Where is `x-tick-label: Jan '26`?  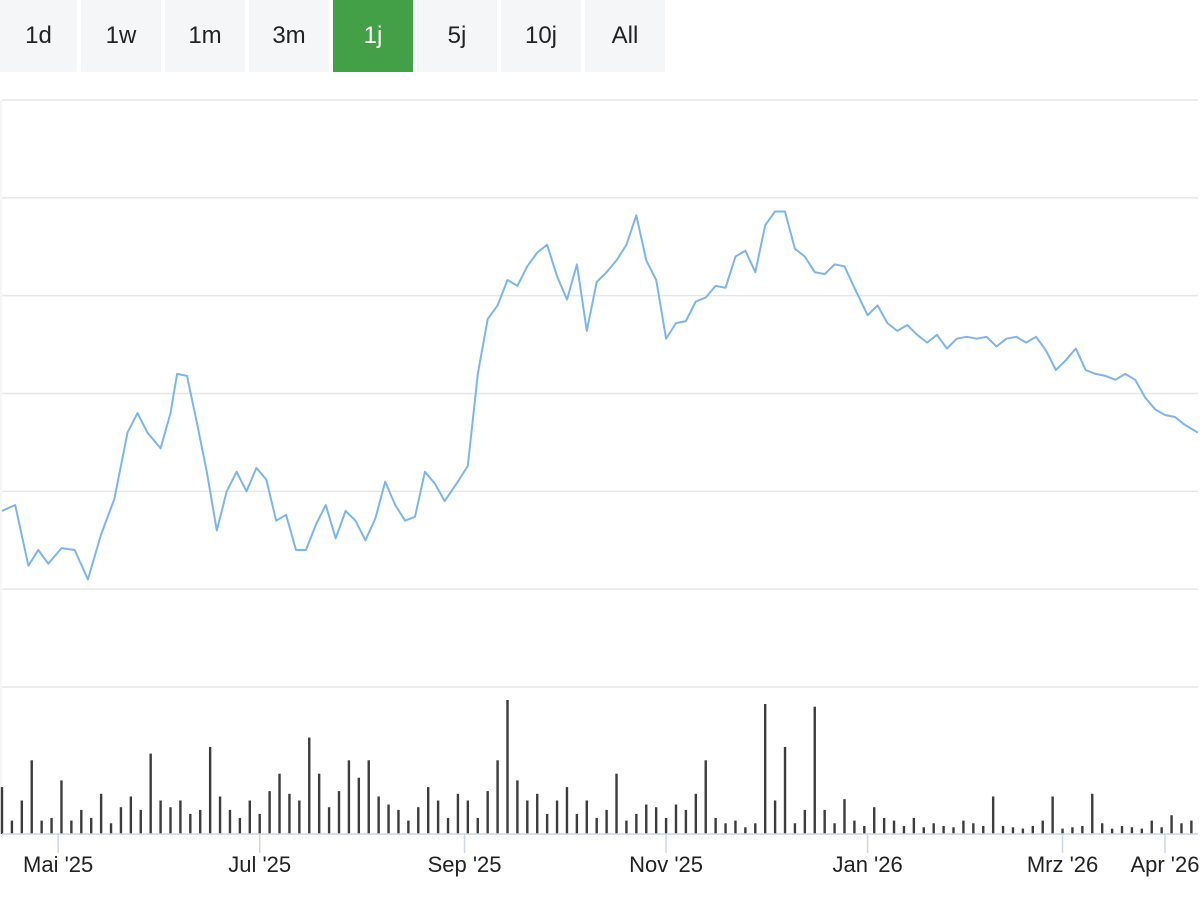
x-tick-label: Jan '26 is located at coordinates (867, 864).